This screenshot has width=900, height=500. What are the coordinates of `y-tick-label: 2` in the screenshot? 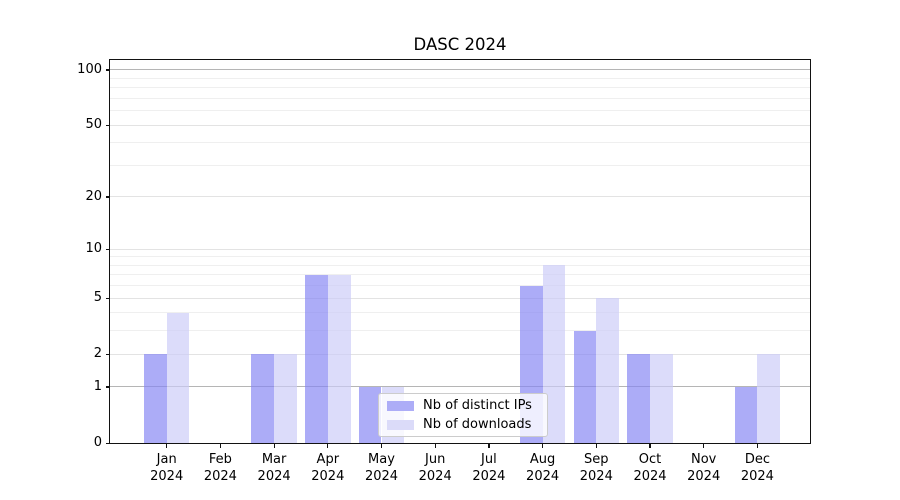 It's located at (97, 354).